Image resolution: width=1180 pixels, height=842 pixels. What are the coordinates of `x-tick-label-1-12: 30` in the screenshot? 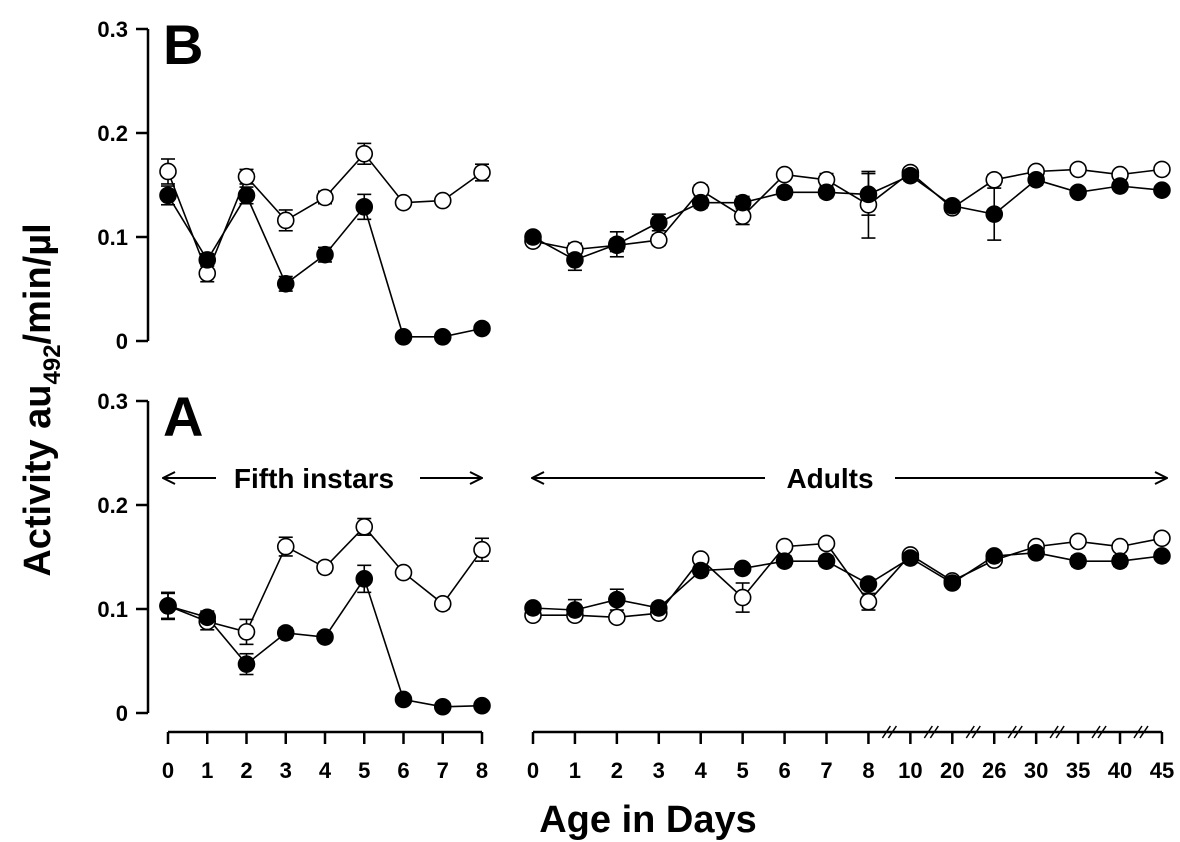 It's located at (1036, 770).